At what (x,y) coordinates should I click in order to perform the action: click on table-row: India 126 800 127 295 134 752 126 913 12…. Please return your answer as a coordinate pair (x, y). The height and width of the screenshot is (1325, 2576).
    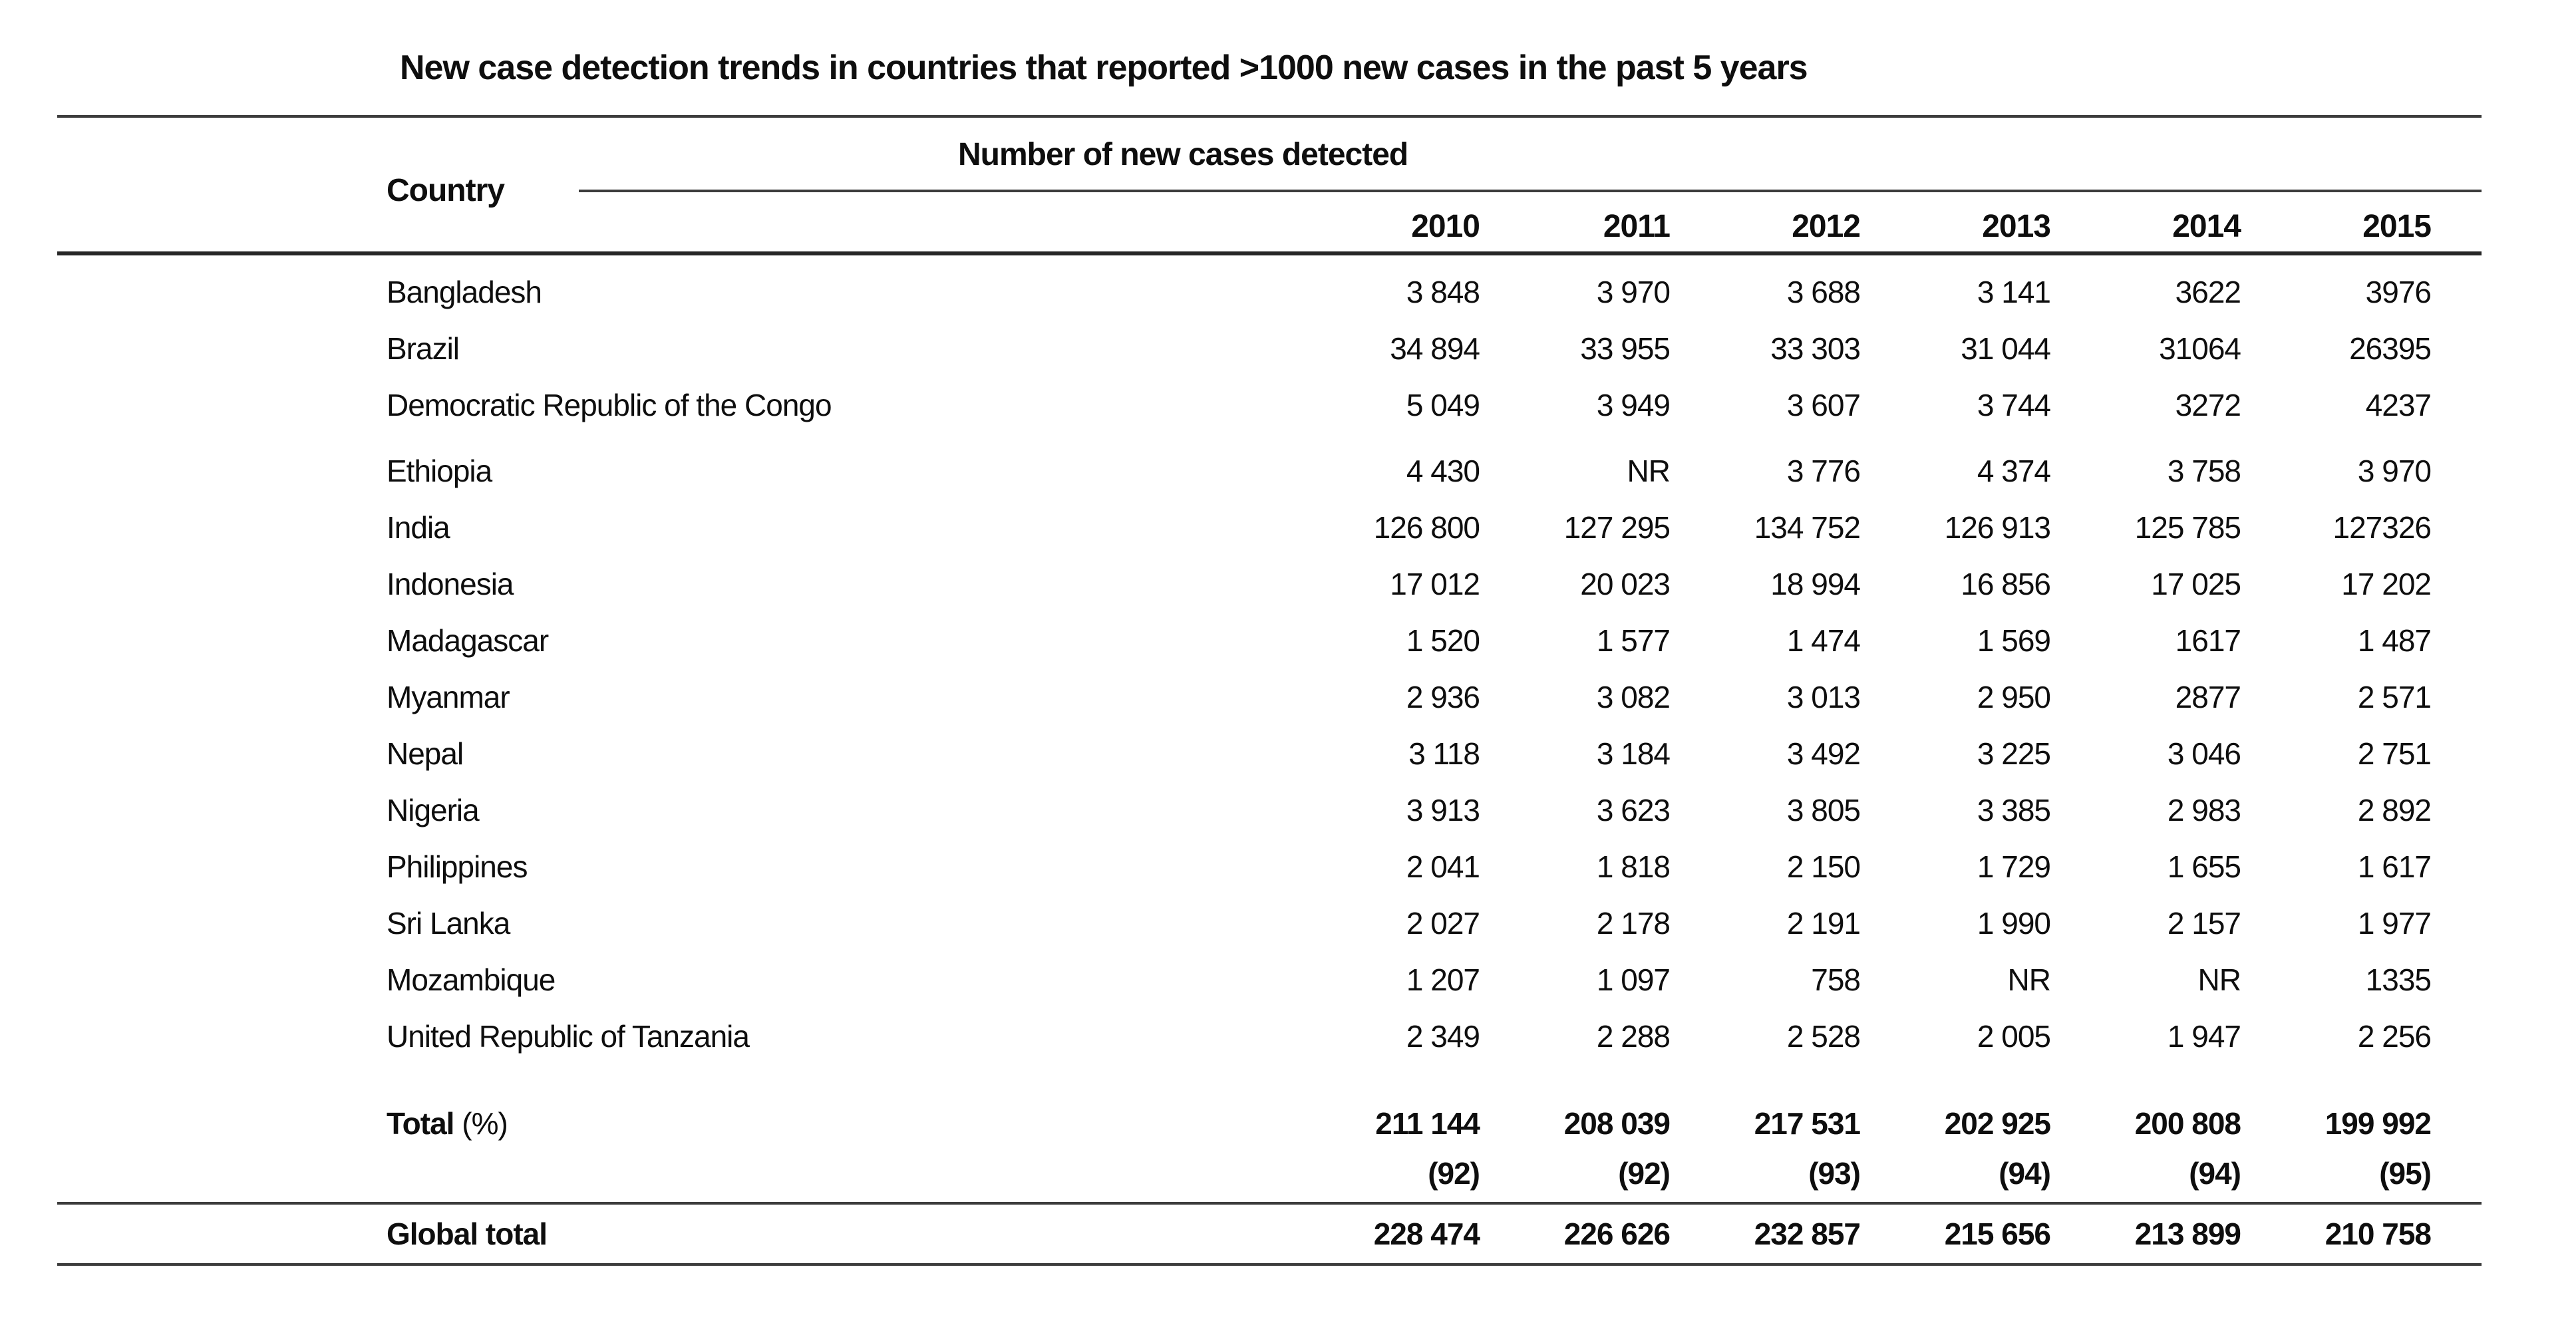
    Looking at the image, I should click on (1244, 527).